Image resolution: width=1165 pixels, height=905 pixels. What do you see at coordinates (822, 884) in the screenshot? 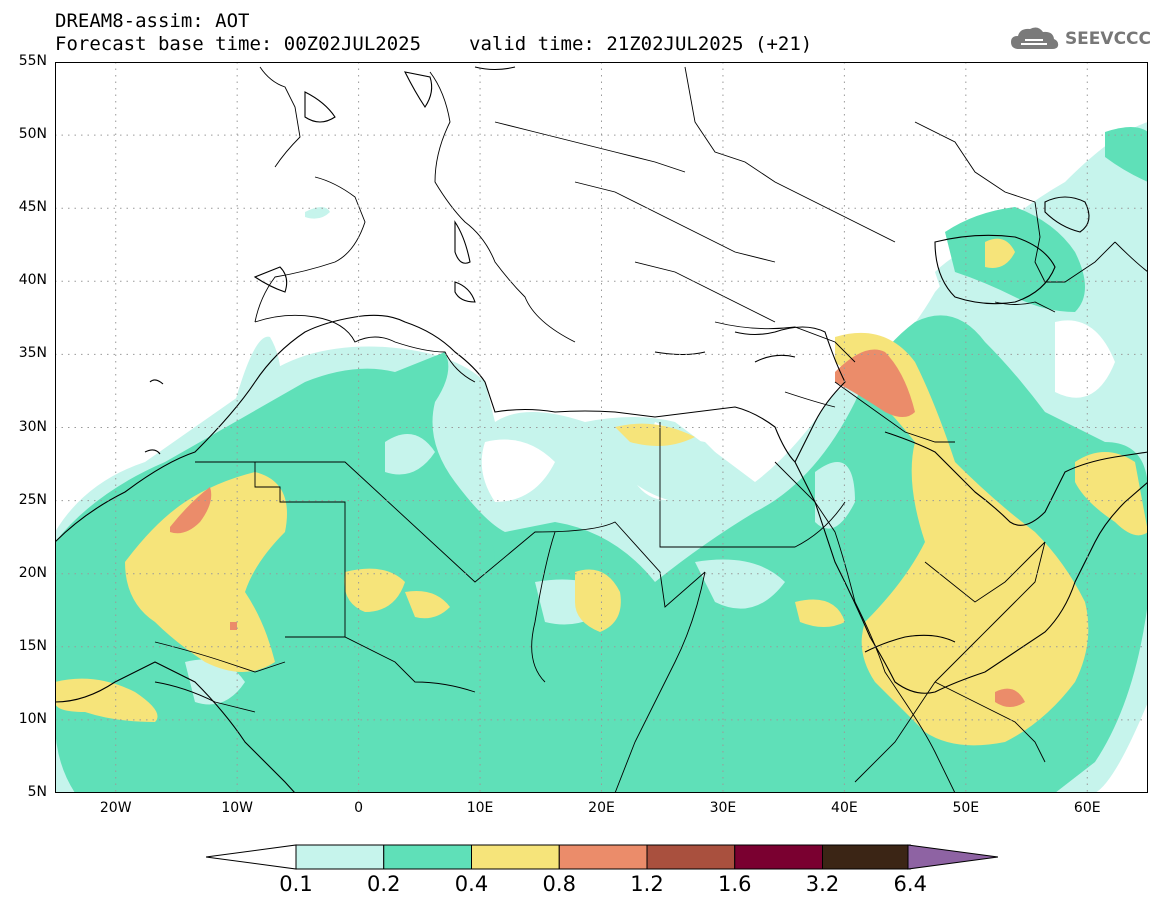
I see `colorbar-tick-label: 3.2` at bounding box center [822, 884].